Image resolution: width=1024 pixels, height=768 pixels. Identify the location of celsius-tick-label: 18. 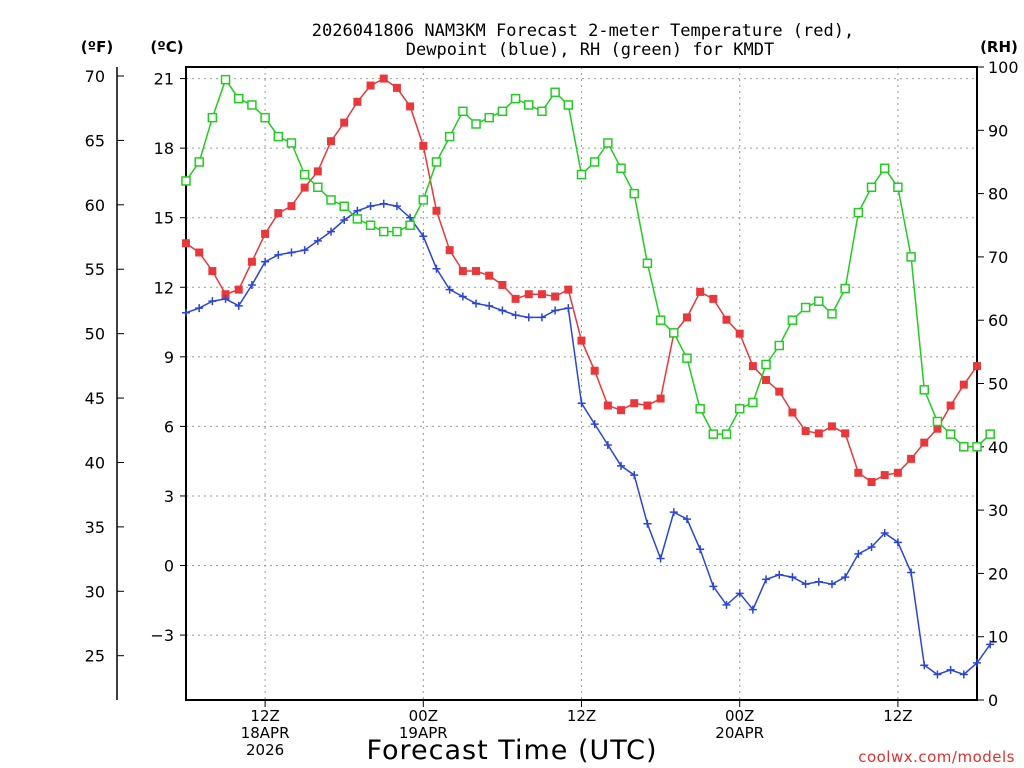
(164, 148).